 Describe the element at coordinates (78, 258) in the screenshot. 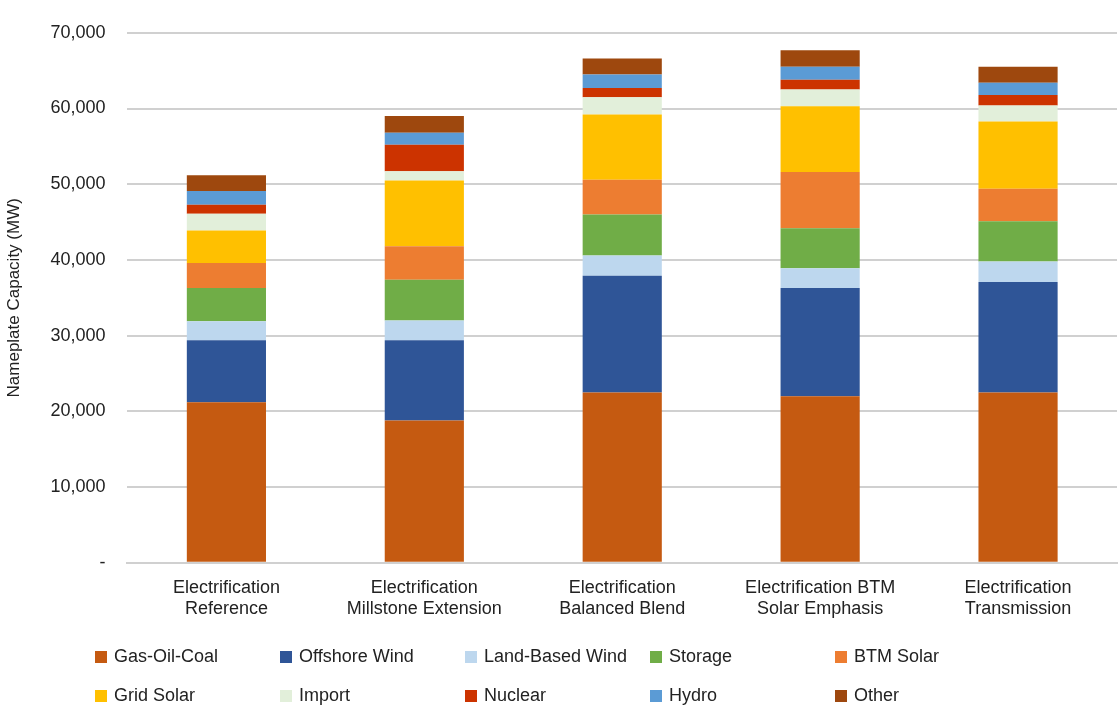

I see `y-tick-label: 40,000` at that location.